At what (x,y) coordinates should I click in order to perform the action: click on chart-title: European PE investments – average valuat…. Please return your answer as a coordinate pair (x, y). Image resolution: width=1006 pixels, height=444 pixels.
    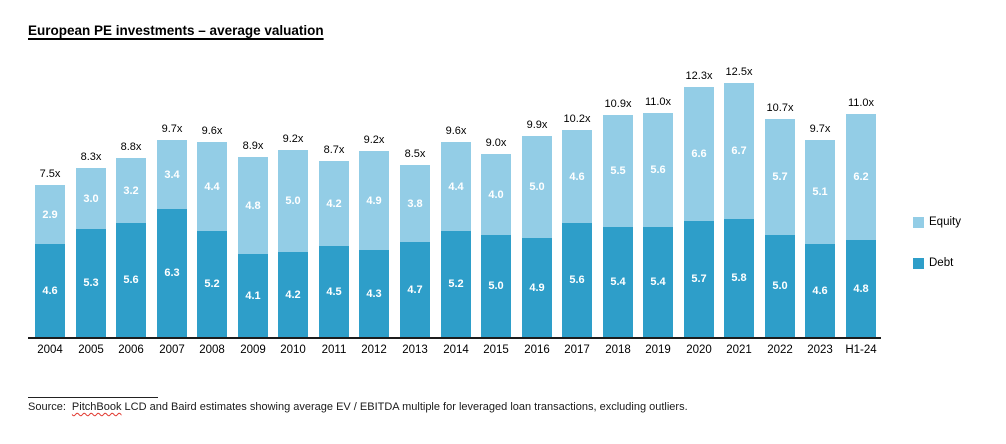
    Looking at the image, I should click on (176, 30).